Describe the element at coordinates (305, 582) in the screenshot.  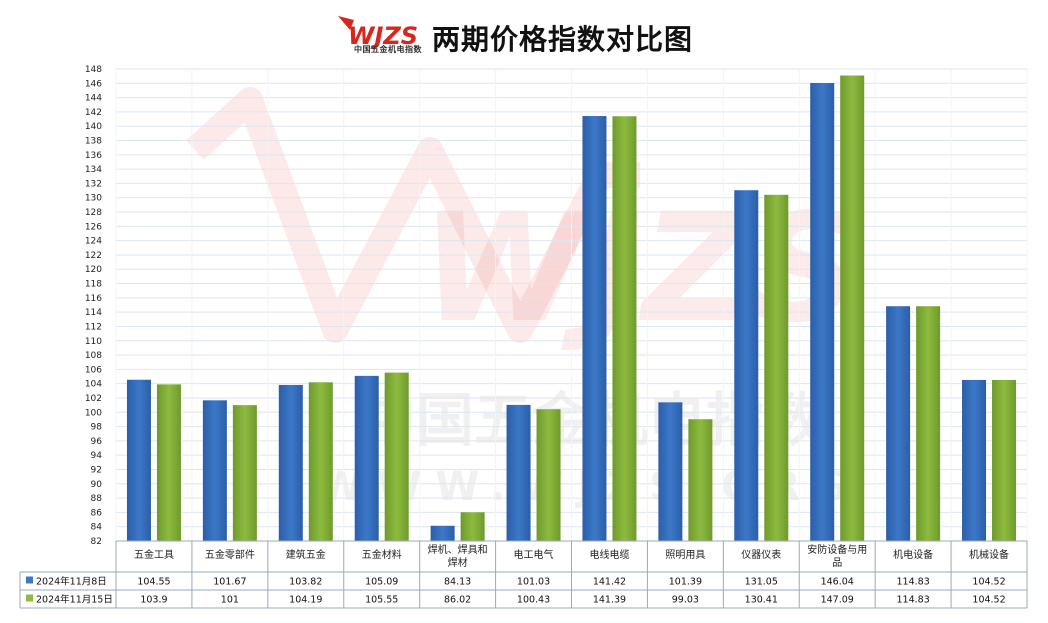
I see `data-label: 103.82` at that location.